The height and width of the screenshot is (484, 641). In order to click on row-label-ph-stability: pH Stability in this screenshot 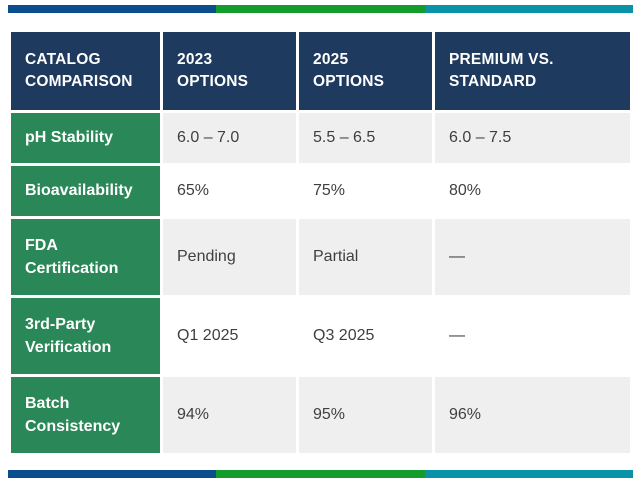, I will do `click(85, 138)`.